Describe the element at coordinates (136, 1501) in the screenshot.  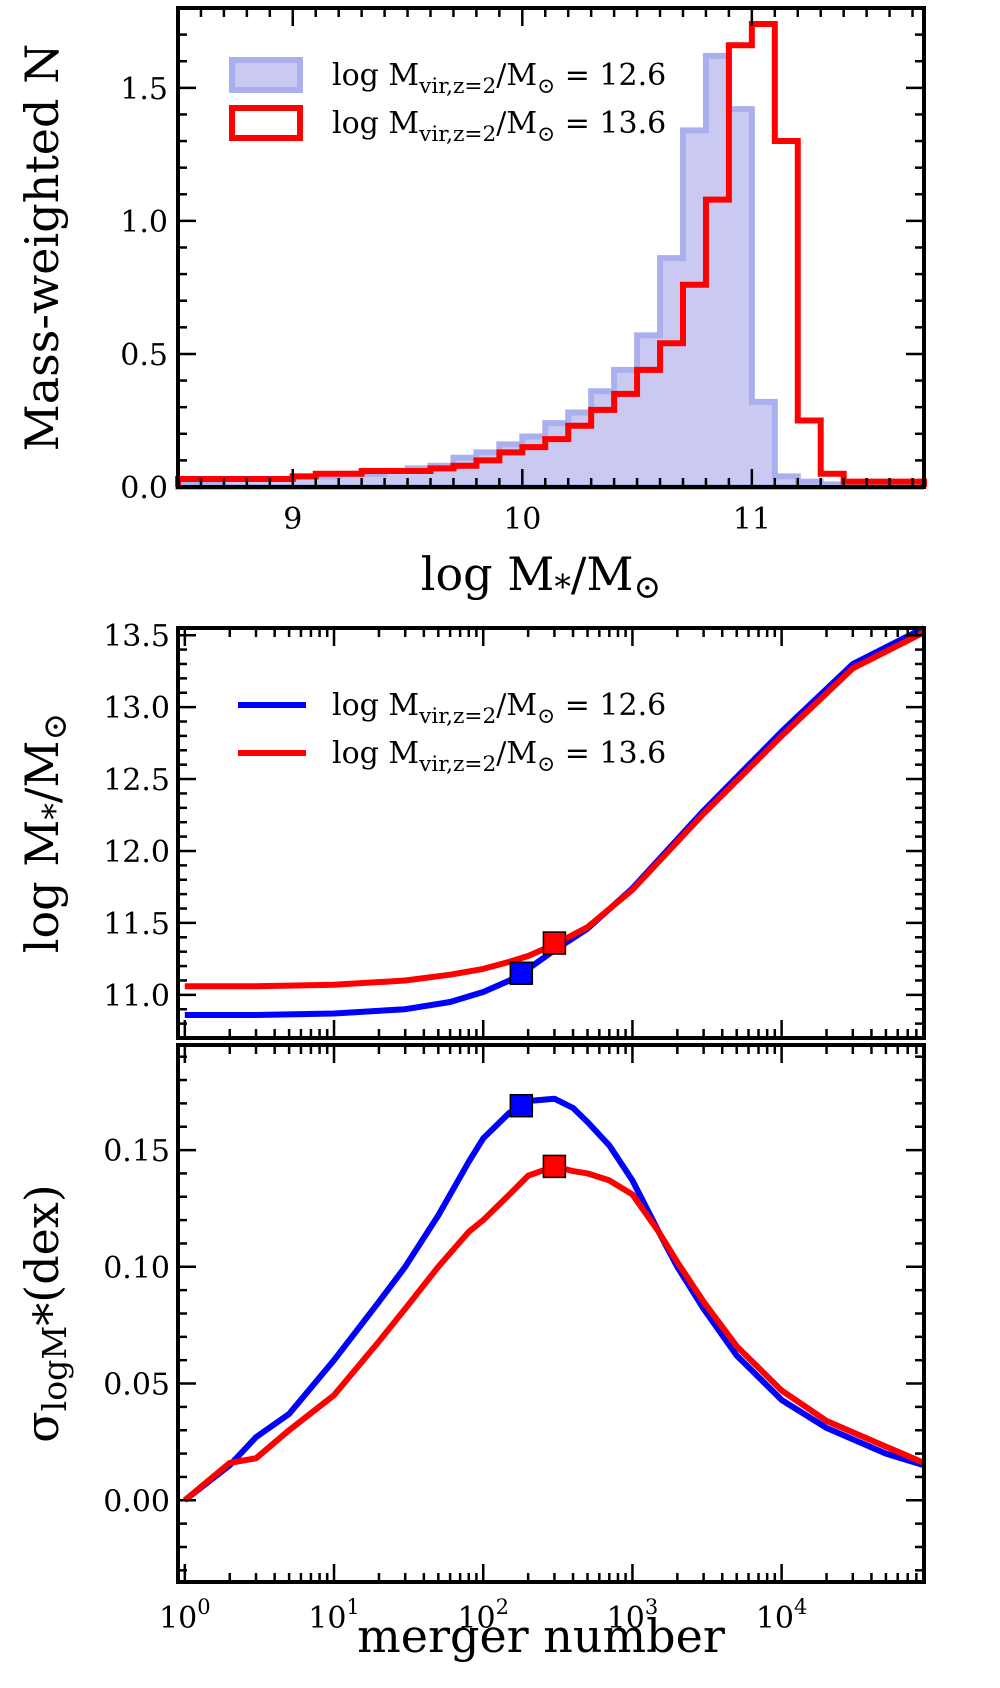
I see `y-tick-label: 0.00` at that location.